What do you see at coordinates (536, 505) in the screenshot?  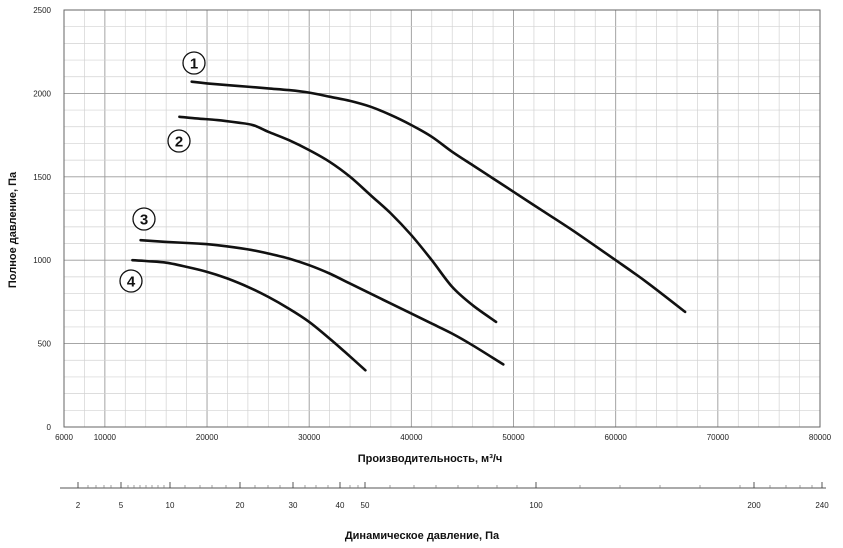 I see `secondary-tick-label: 100` at bounding box center [536, 505].